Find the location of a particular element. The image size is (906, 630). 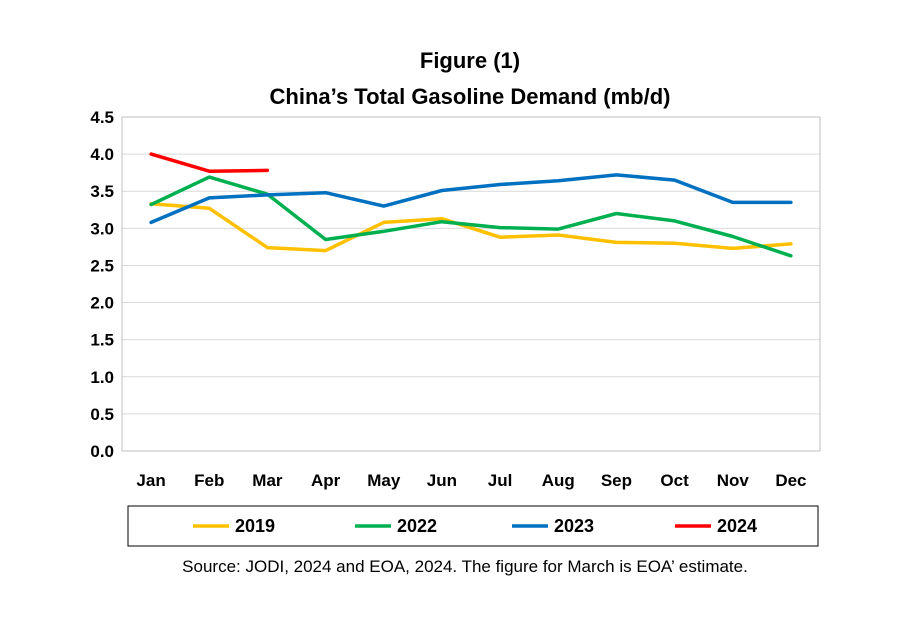

x-tick-label: May is located at coordinates (384, 480).